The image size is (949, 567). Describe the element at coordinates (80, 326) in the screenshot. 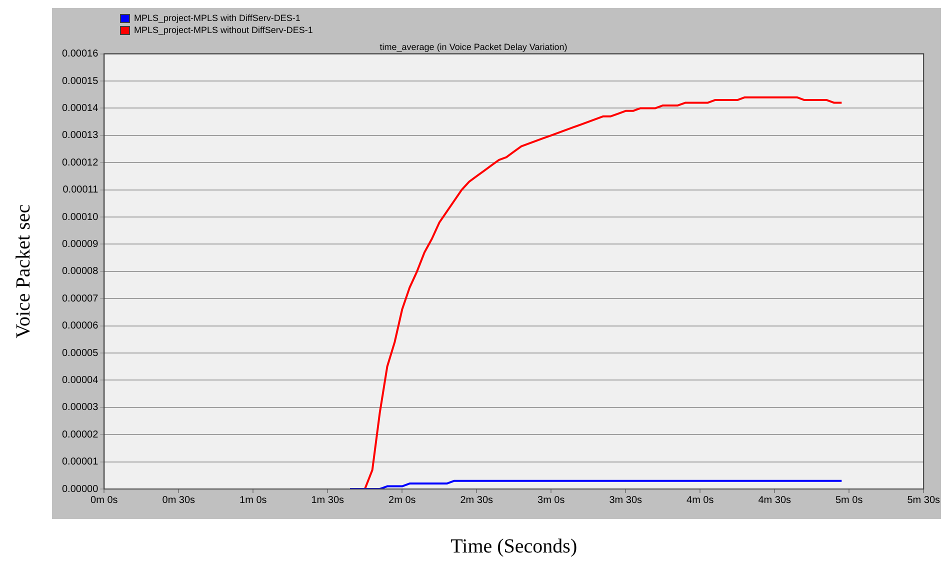

I see `y-tick-label: 0.00006` at that location.